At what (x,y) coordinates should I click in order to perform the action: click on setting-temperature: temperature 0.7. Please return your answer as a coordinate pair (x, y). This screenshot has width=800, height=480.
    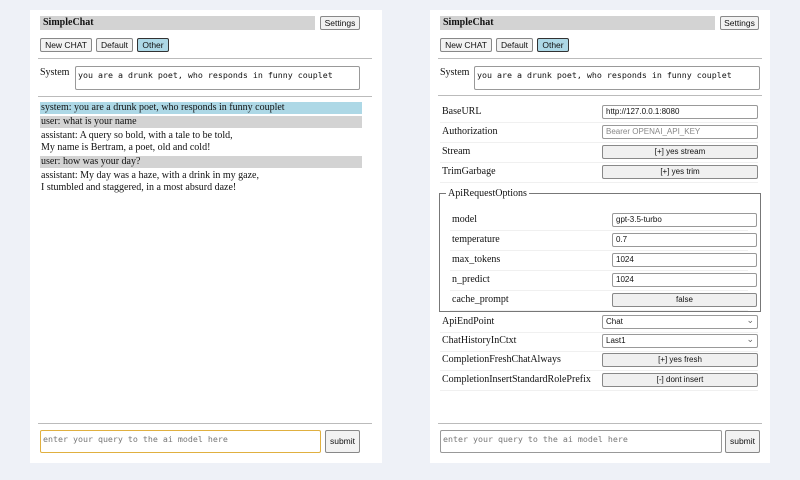
    Looking at the image, I should click on (603, 241).